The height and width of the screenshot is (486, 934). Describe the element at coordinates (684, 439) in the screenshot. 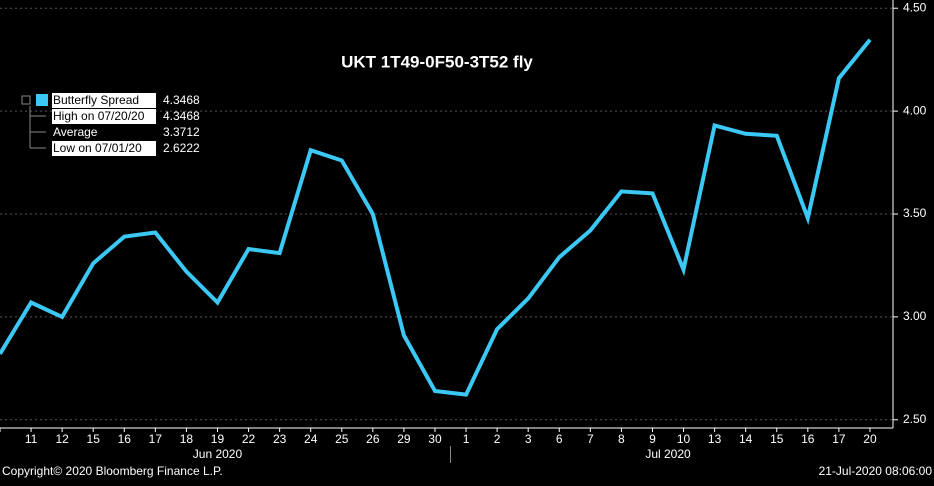

I see `x-tick-label: 10` at that location.